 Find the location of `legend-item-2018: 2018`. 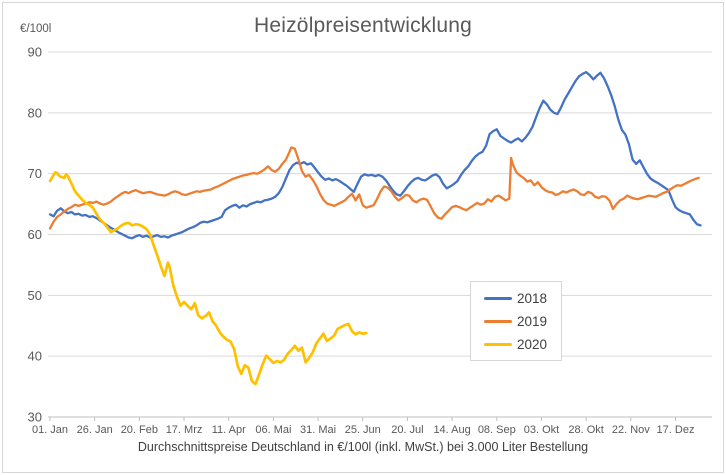

legend-item-2018: 2018 is located at coordinates (522, 298).